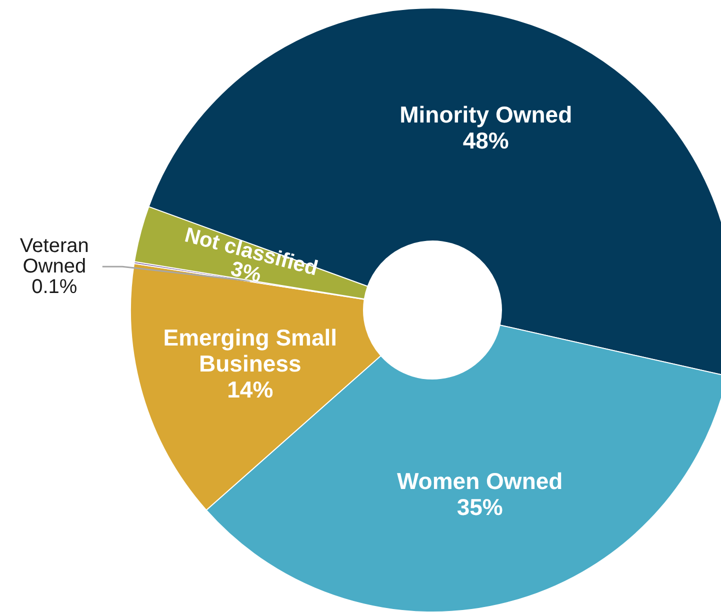 The image size is (721, 612). Describe the element at coordinates (480, 481) in the screenshot. I see `slice-label: Women Owned` at that location.